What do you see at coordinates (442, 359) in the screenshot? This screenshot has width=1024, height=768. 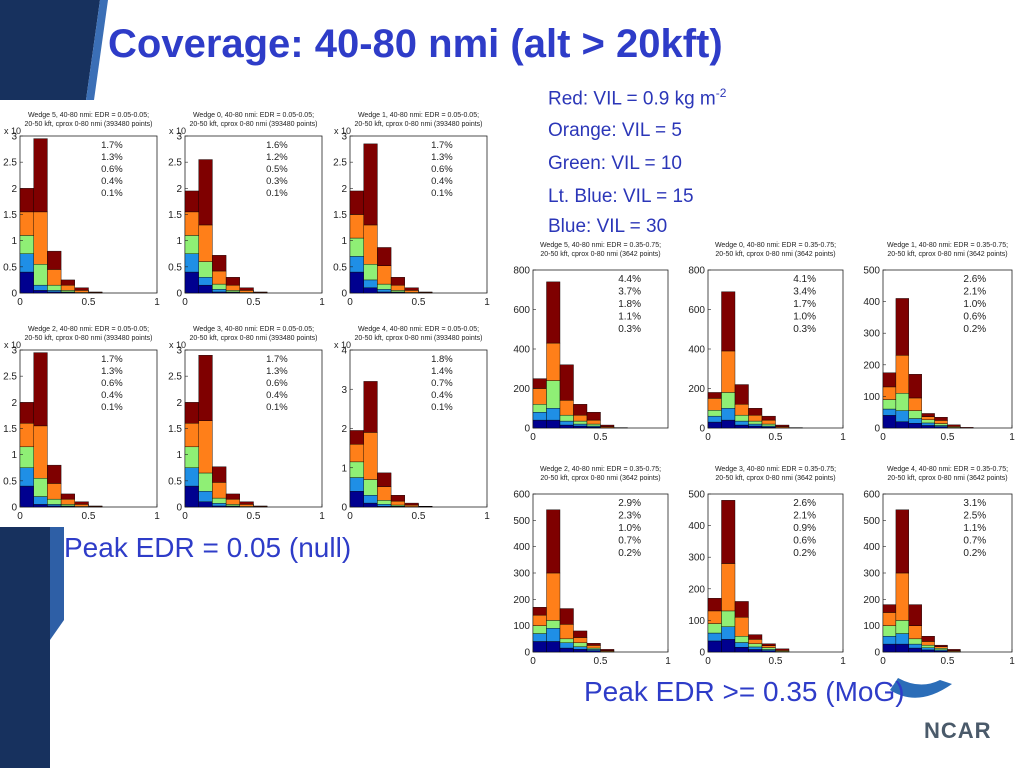 I see `percentage-label: 1.8%` at bounding box center [442, 359].